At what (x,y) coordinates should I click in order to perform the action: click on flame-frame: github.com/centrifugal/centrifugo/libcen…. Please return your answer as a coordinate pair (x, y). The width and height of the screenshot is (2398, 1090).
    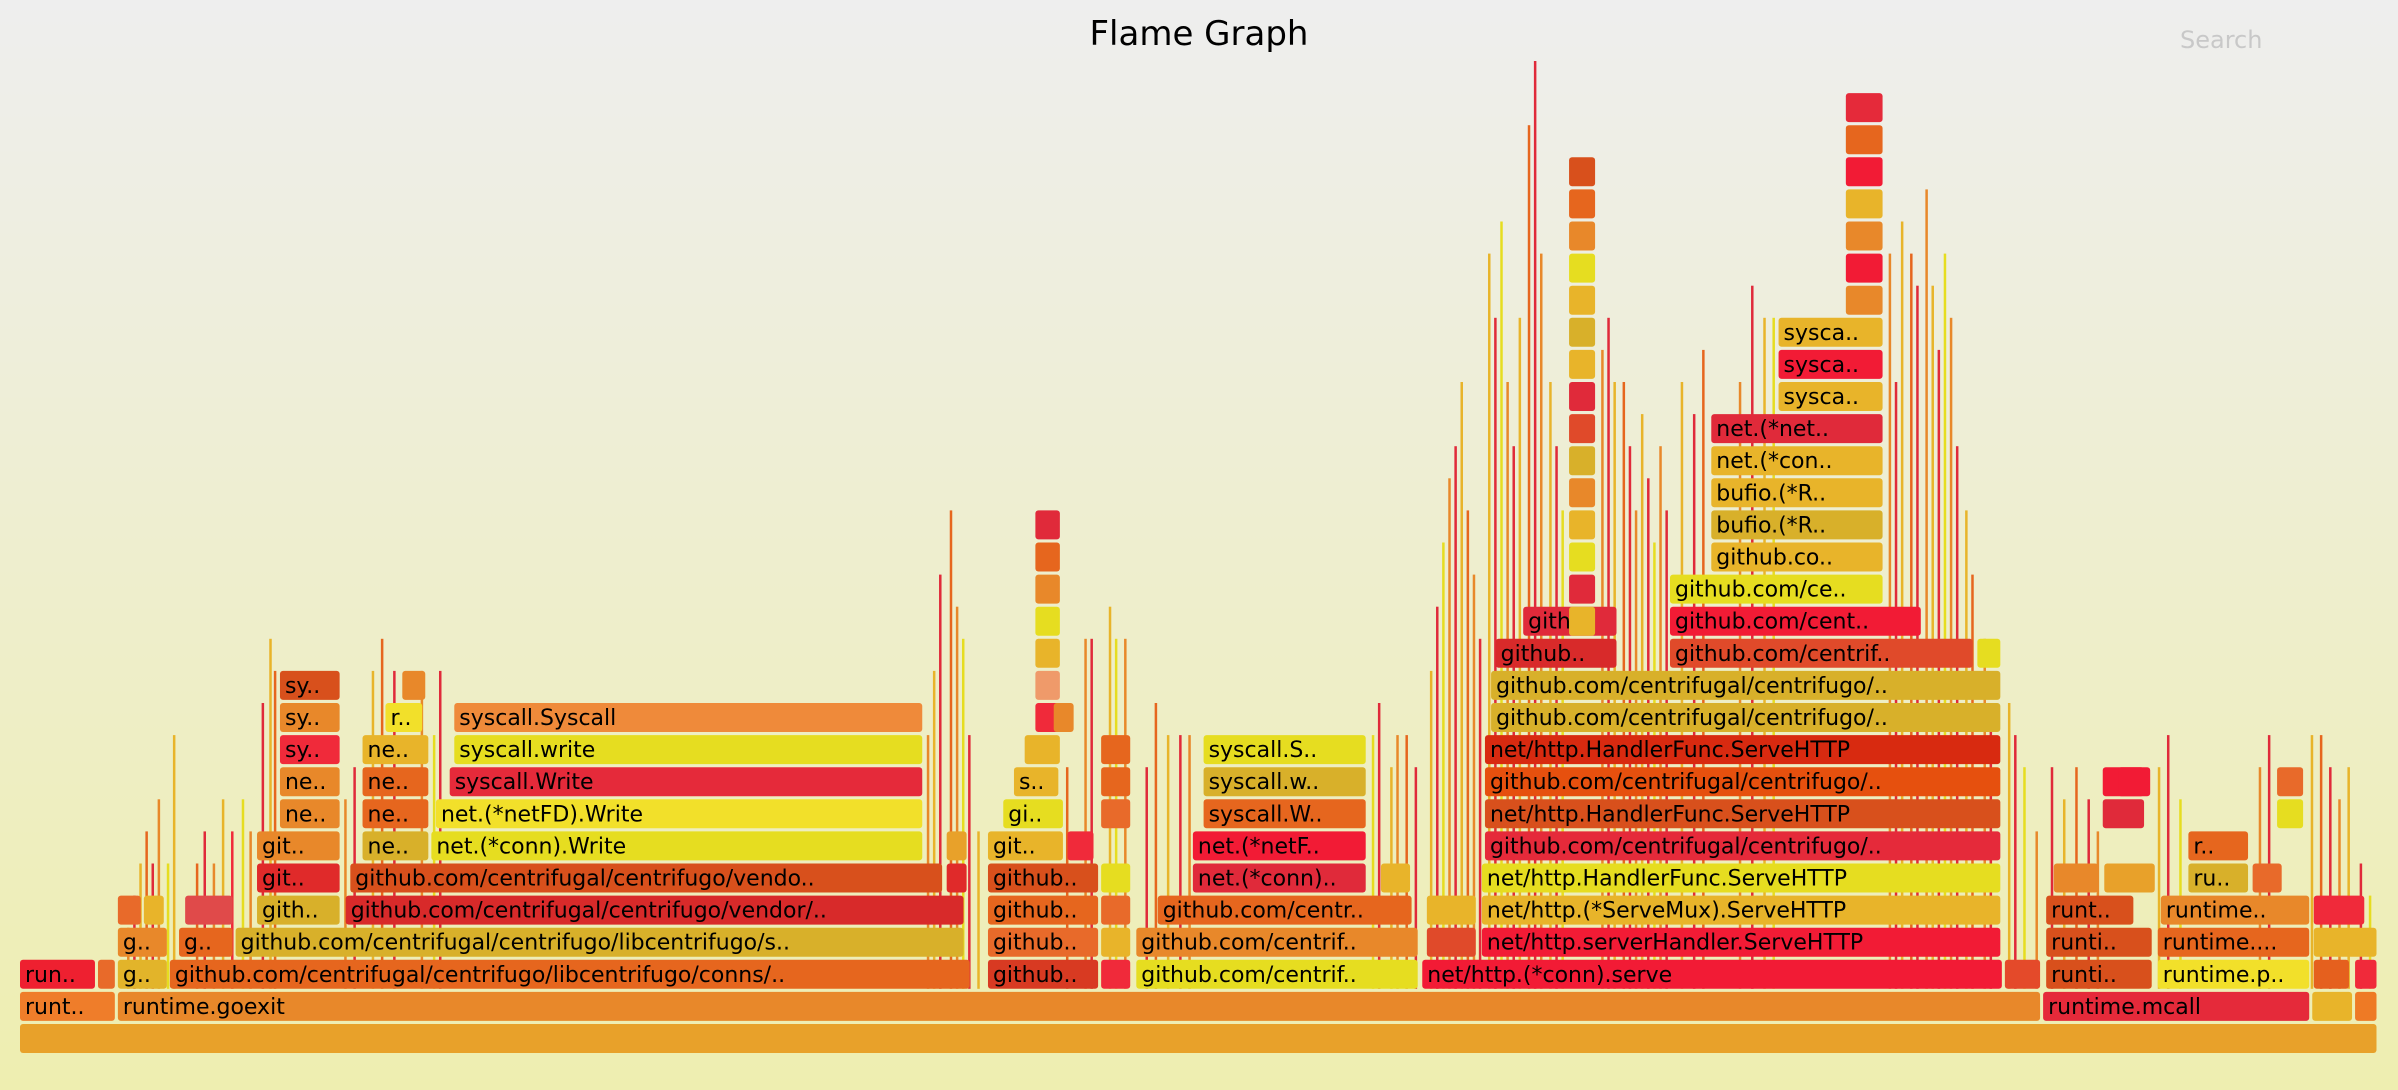
    Looking at the image, I should click on (599, 942).